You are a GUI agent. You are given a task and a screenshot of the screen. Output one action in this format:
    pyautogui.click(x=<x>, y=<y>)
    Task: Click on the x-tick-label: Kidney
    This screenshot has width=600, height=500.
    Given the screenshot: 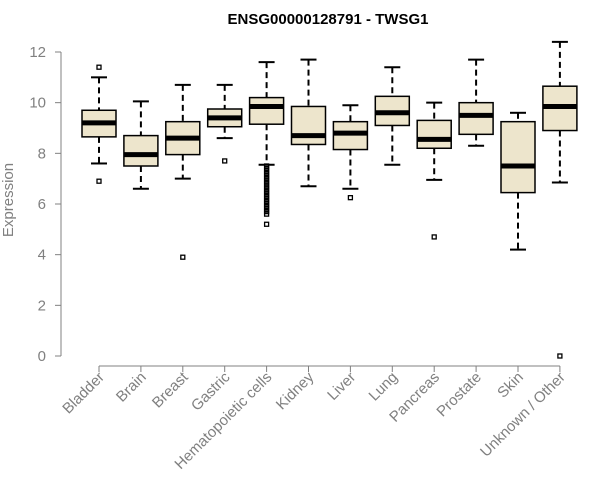 What is the action you would take?
    pyautogui.click(x=295, y=390)
    